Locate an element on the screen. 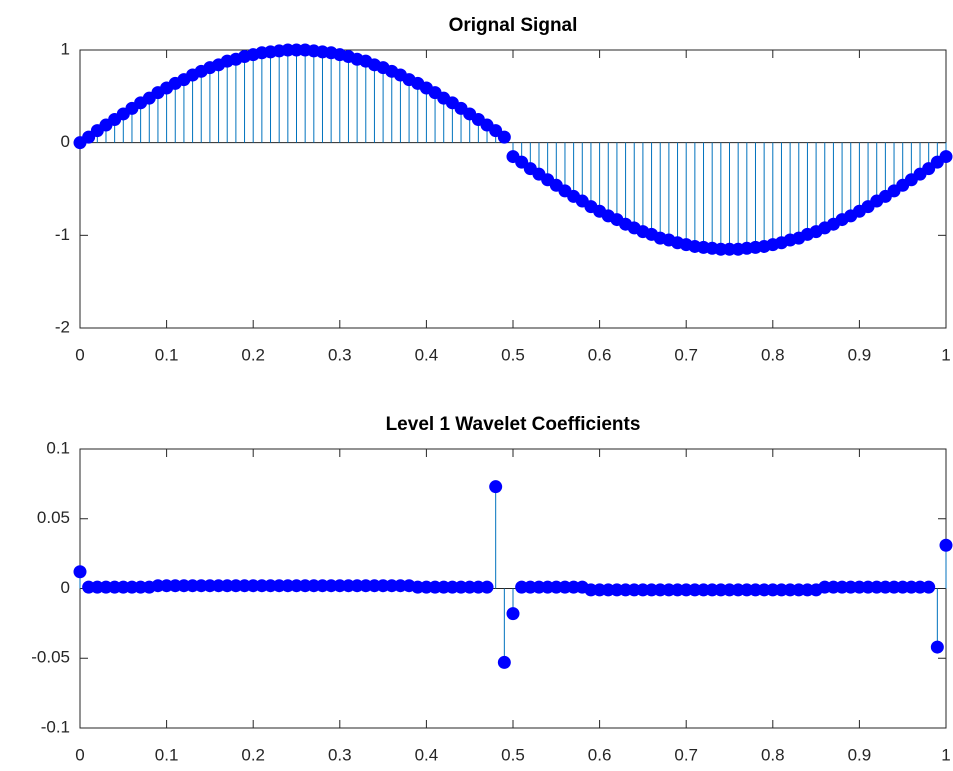  y-tick-label: -2 is located at coordinates (62, 326).